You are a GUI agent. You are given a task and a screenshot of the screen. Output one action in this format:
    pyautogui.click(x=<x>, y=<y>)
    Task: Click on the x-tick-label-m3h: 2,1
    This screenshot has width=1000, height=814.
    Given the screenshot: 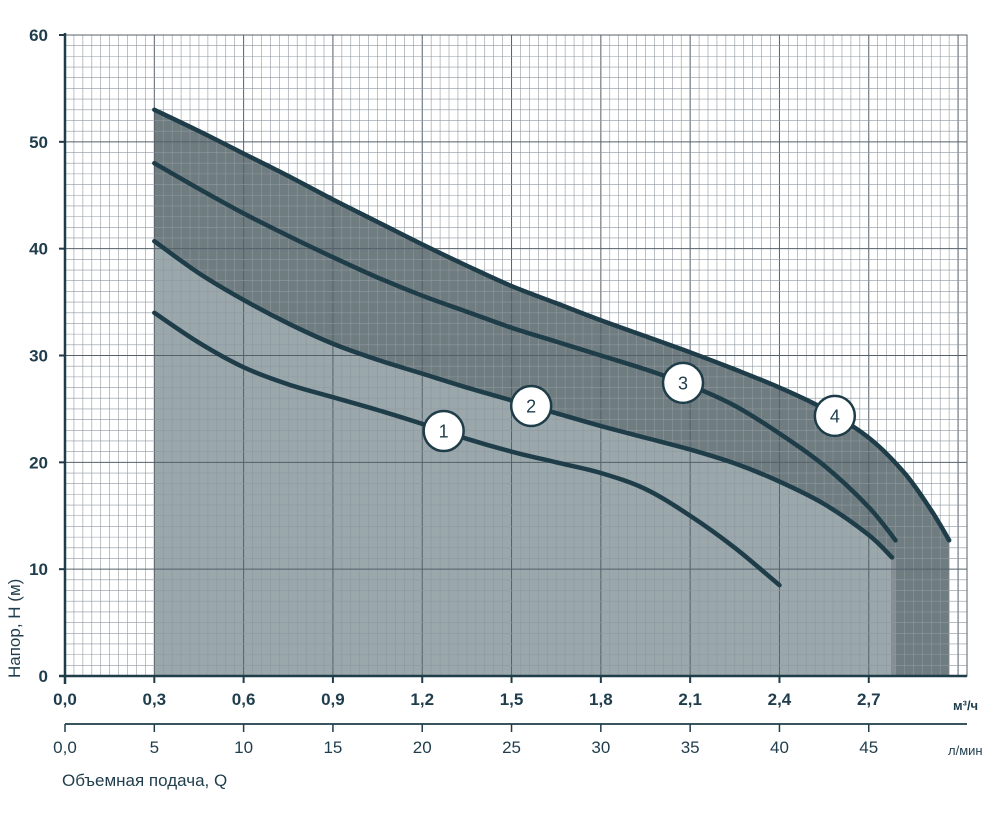 What is the action you would take?
    pyautogui.click(x=690, y=699)
    